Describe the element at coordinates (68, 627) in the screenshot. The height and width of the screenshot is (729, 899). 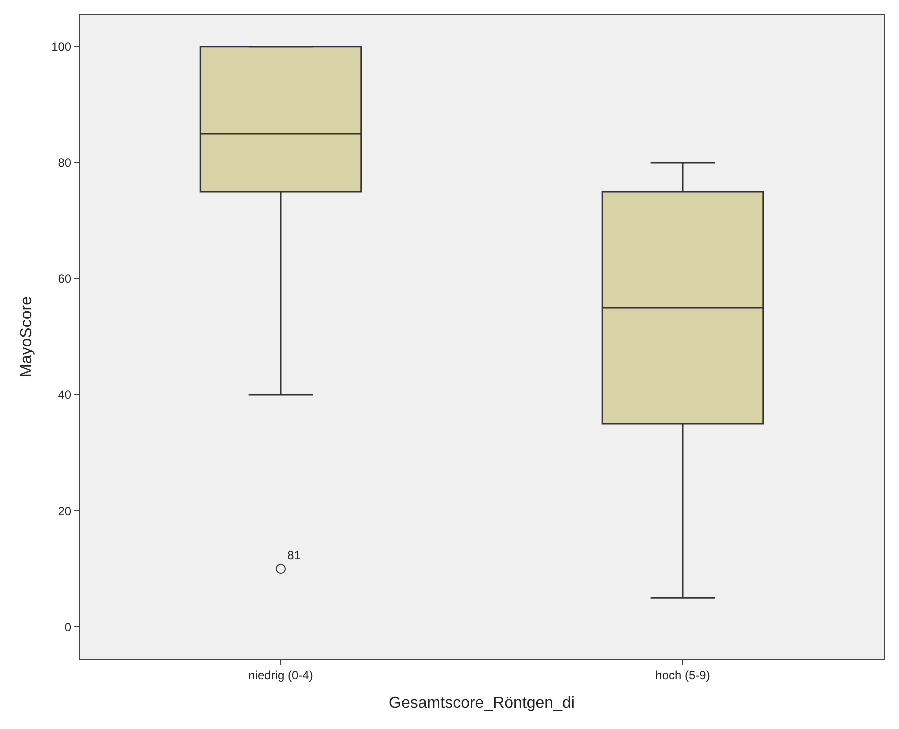
I see `y-tick-label: 0` at that location.